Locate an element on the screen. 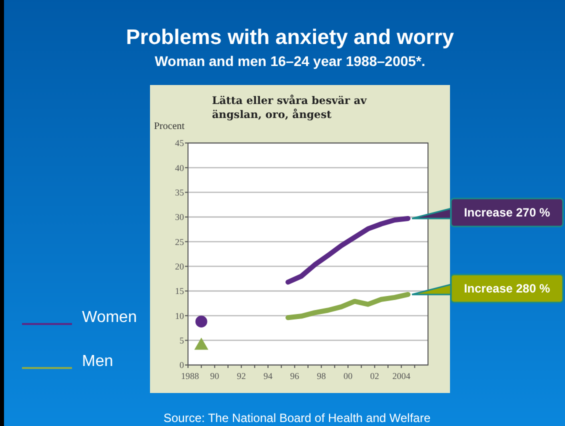 Image resolution: width=565 pixels, height=426 pixels. legend-label: Men is located at coordinates (98, 361).